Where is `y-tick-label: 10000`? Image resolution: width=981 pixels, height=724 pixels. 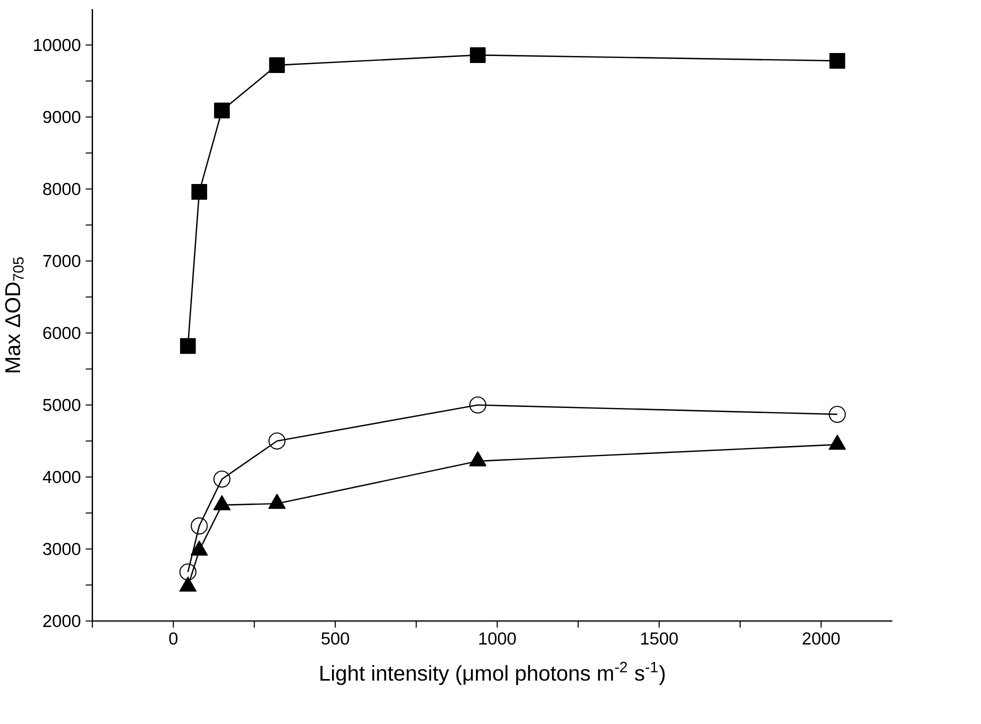
y-tick-label: 10000 is located at coordinates (57, 45).